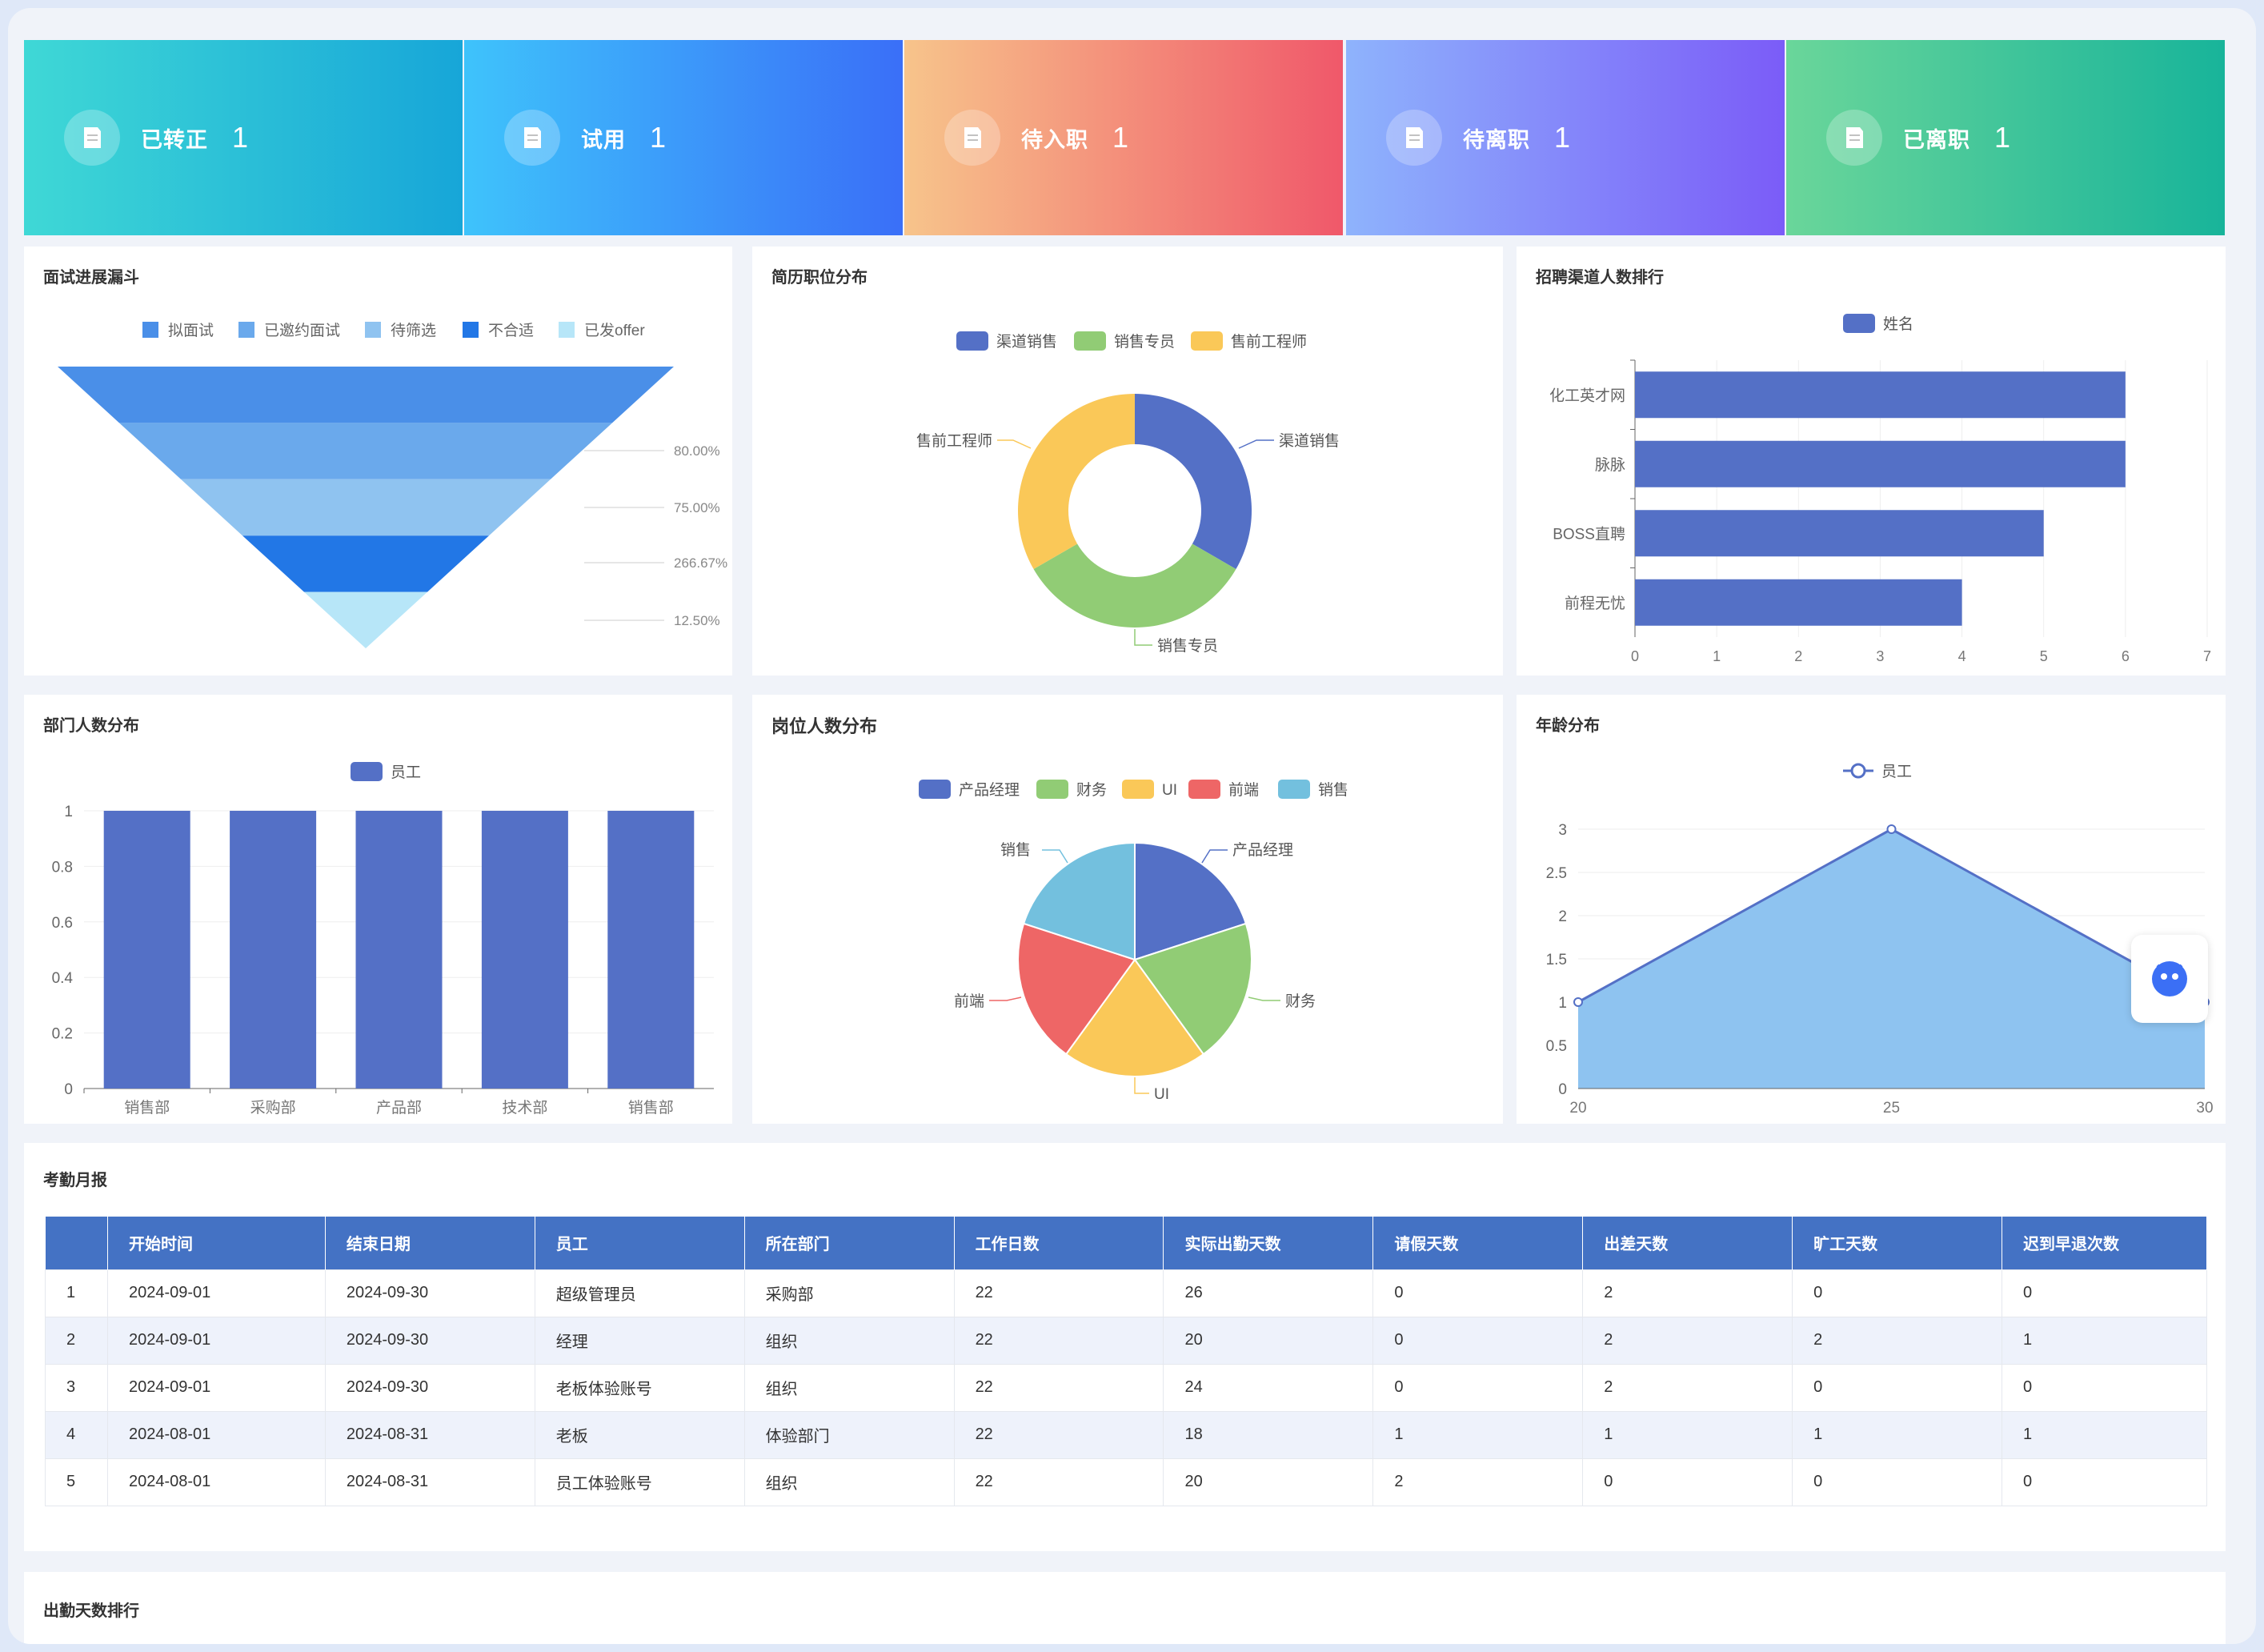 The height and width of the screenshot is (1652, 2264). I want to click on column-header: 开始时间, so click(217, 1243).